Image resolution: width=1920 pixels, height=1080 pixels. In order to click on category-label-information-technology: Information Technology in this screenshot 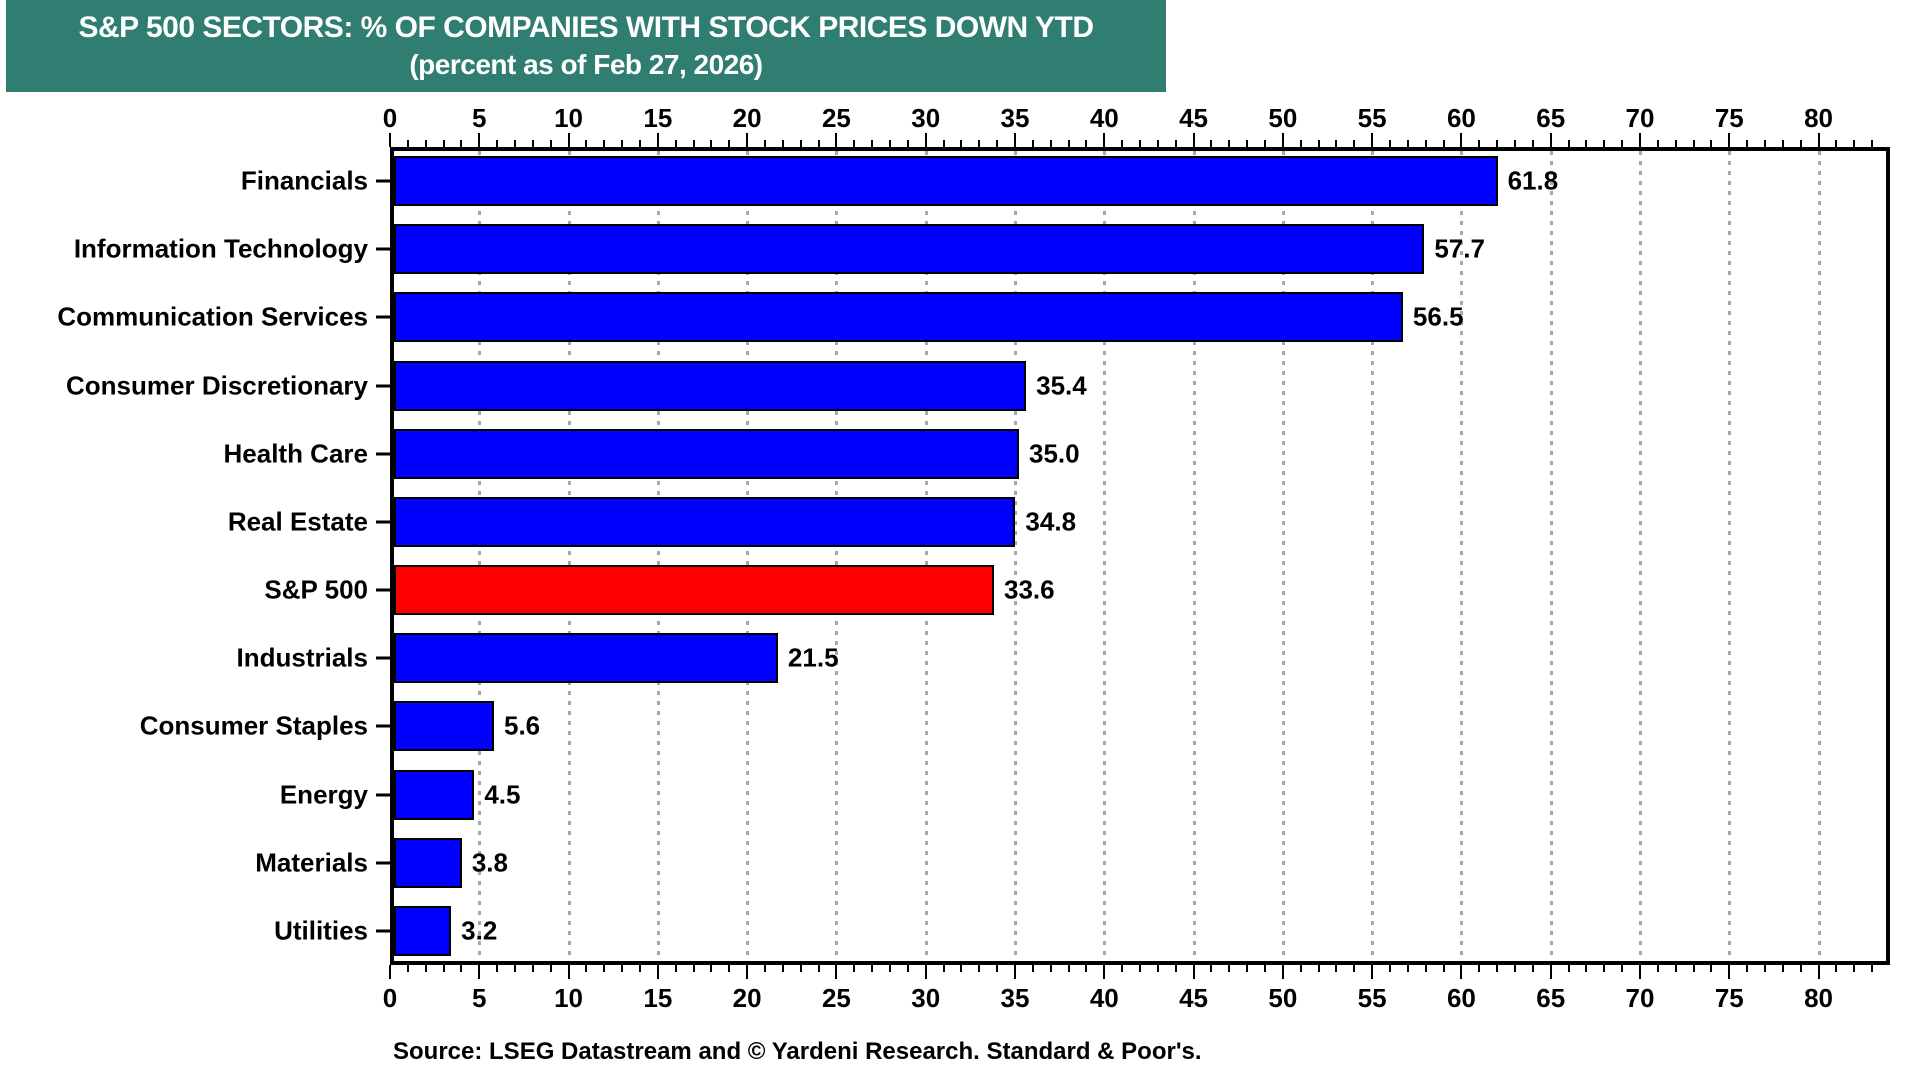, I will do `click(220, 248)`.